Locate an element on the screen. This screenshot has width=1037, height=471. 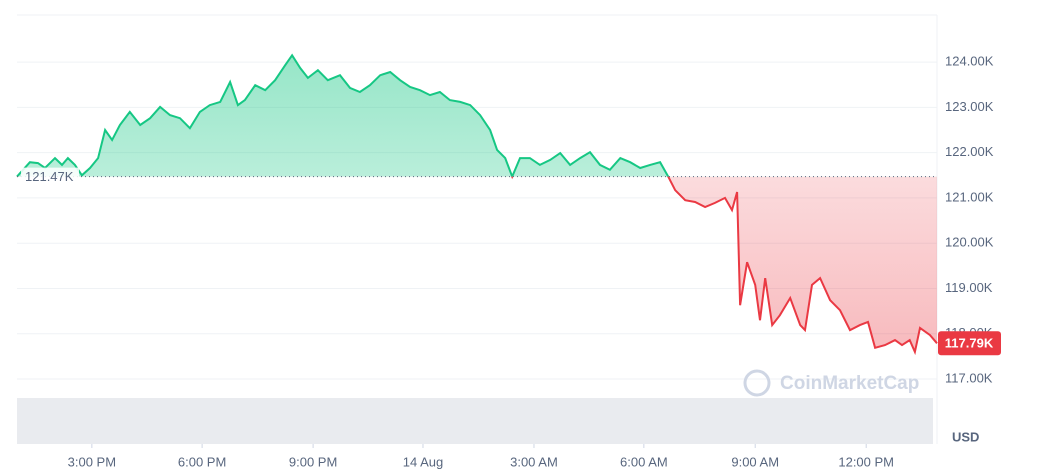
baseline-label: 121.47K is located at coordinates (49, 176).